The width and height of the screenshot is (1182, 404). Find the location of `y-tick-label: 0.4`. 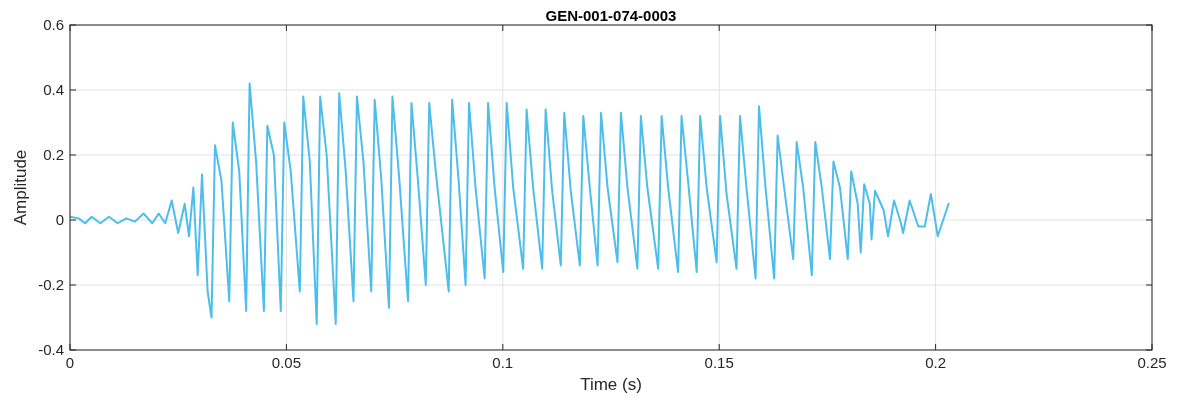

y-tick-label: 0.4 is located at coordinates (53, 89).